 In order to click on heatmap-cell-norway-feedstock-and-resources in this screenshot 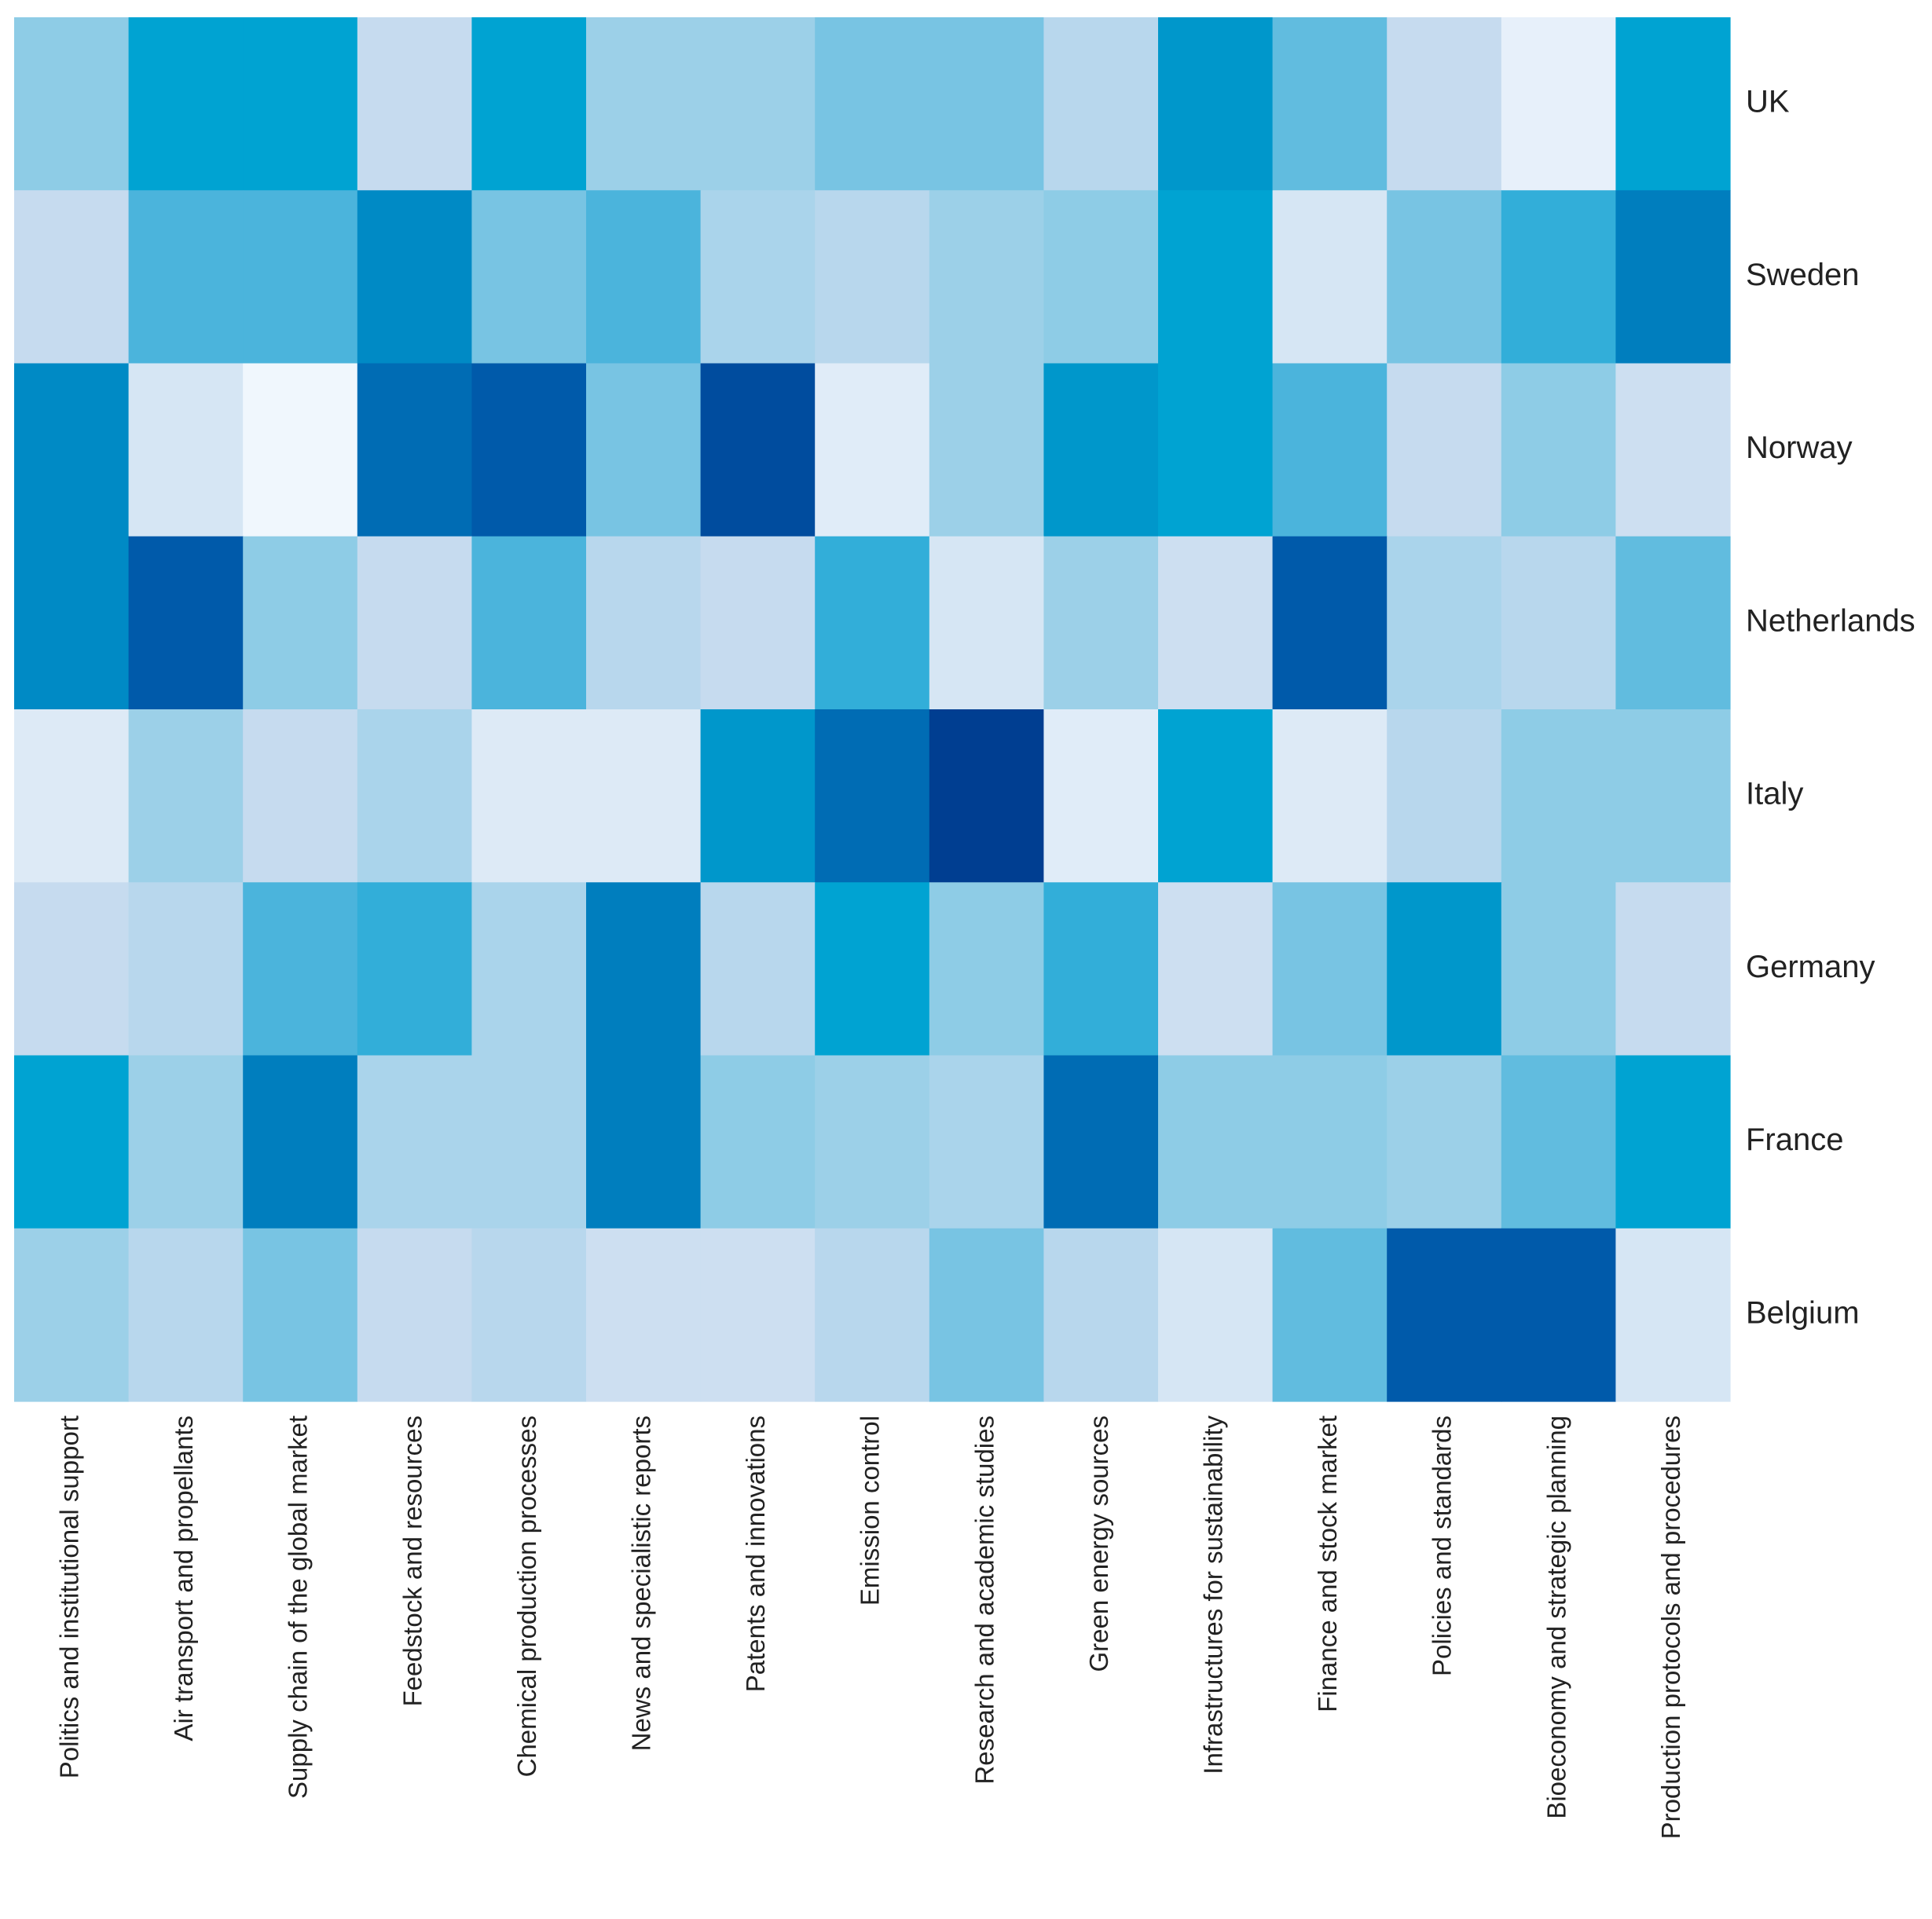, I will do `click(414, 450)`.